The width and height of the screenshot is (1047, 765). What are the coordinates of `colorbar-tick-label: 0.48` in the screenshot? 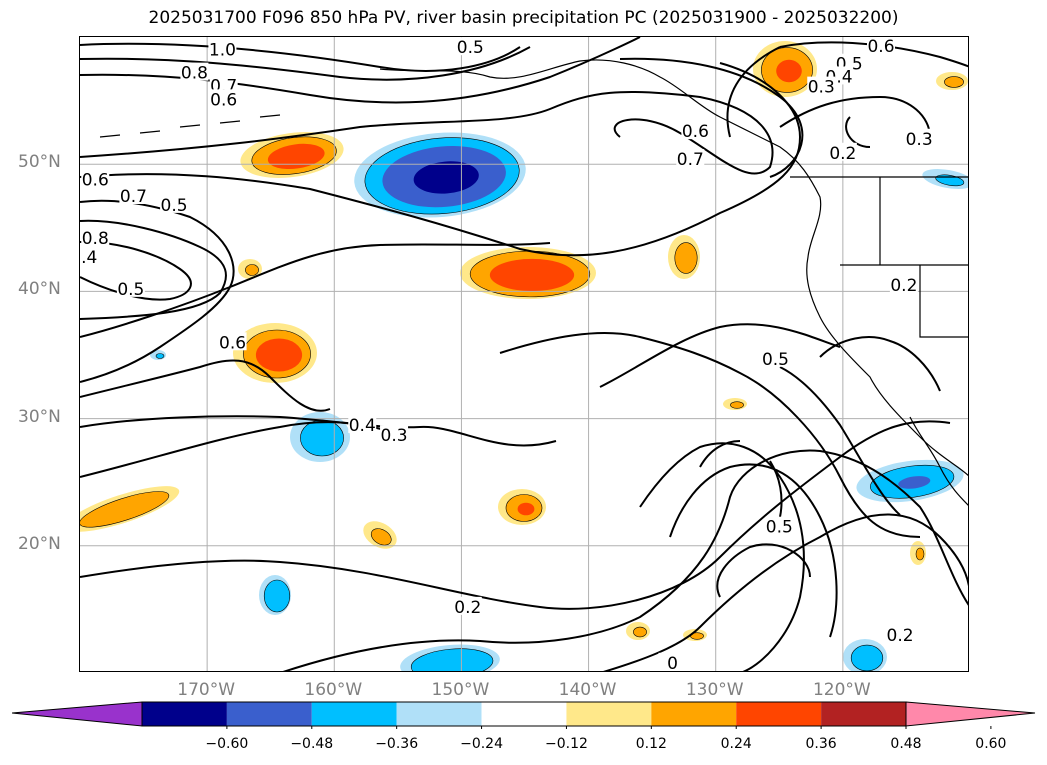 It's located at (906, 744).